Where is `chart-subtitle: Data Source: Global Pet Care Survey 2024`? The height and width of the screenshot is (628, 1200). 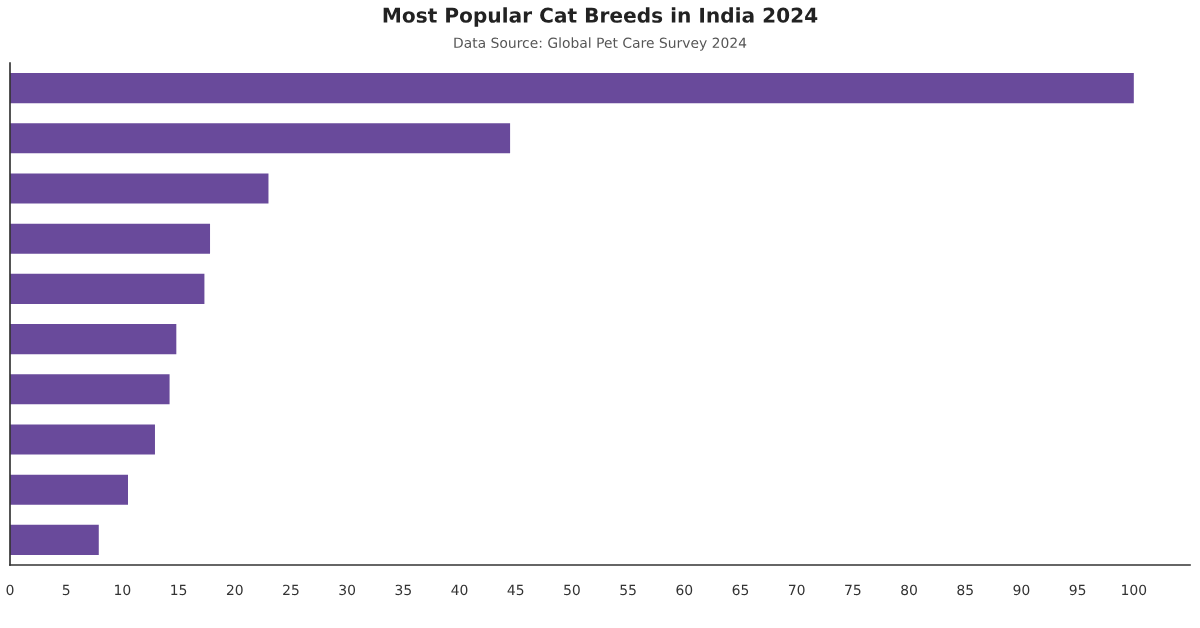 chart-subtitle: Data Source: Global Pet Care Survey 2024 is located at coordinates (600, 44).